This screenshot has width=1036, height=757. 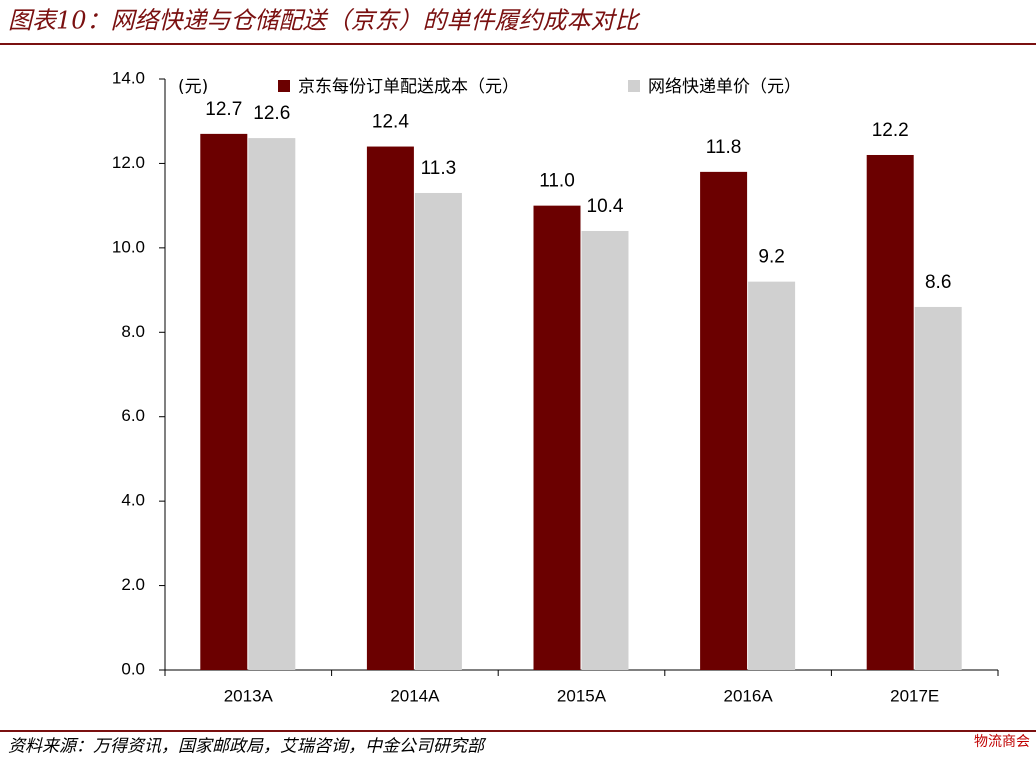 What do you see at coordinates (724, 147) in the screenshot?
I see `data-label: 11.8` at bounding box center [724, 147].